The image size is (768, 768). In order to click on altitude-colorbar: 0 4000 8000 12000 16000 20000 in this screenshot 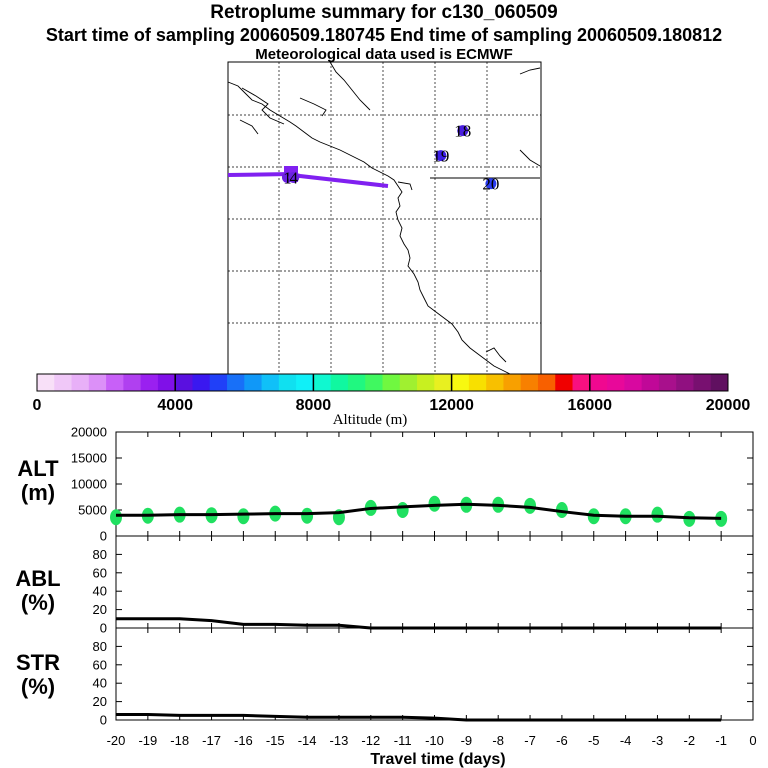, I will do `click(392, 393)`.